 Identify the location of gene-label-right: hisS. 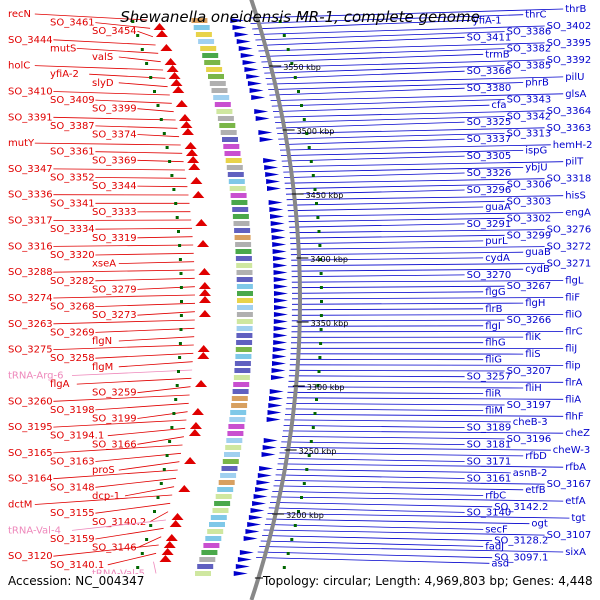
(575, 196).